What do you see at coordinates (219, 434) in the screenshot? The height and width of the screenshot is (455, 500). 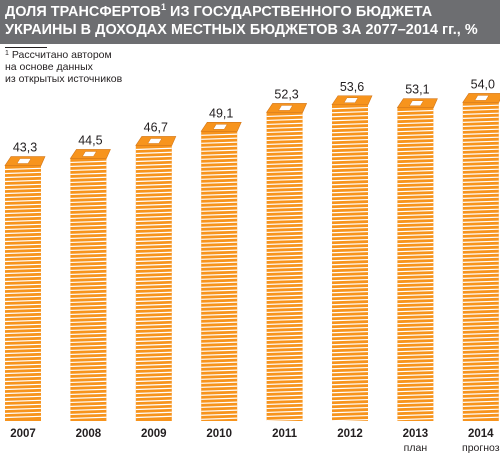 I see `category-label-2010: 2010` at bounding box center [219, 434].